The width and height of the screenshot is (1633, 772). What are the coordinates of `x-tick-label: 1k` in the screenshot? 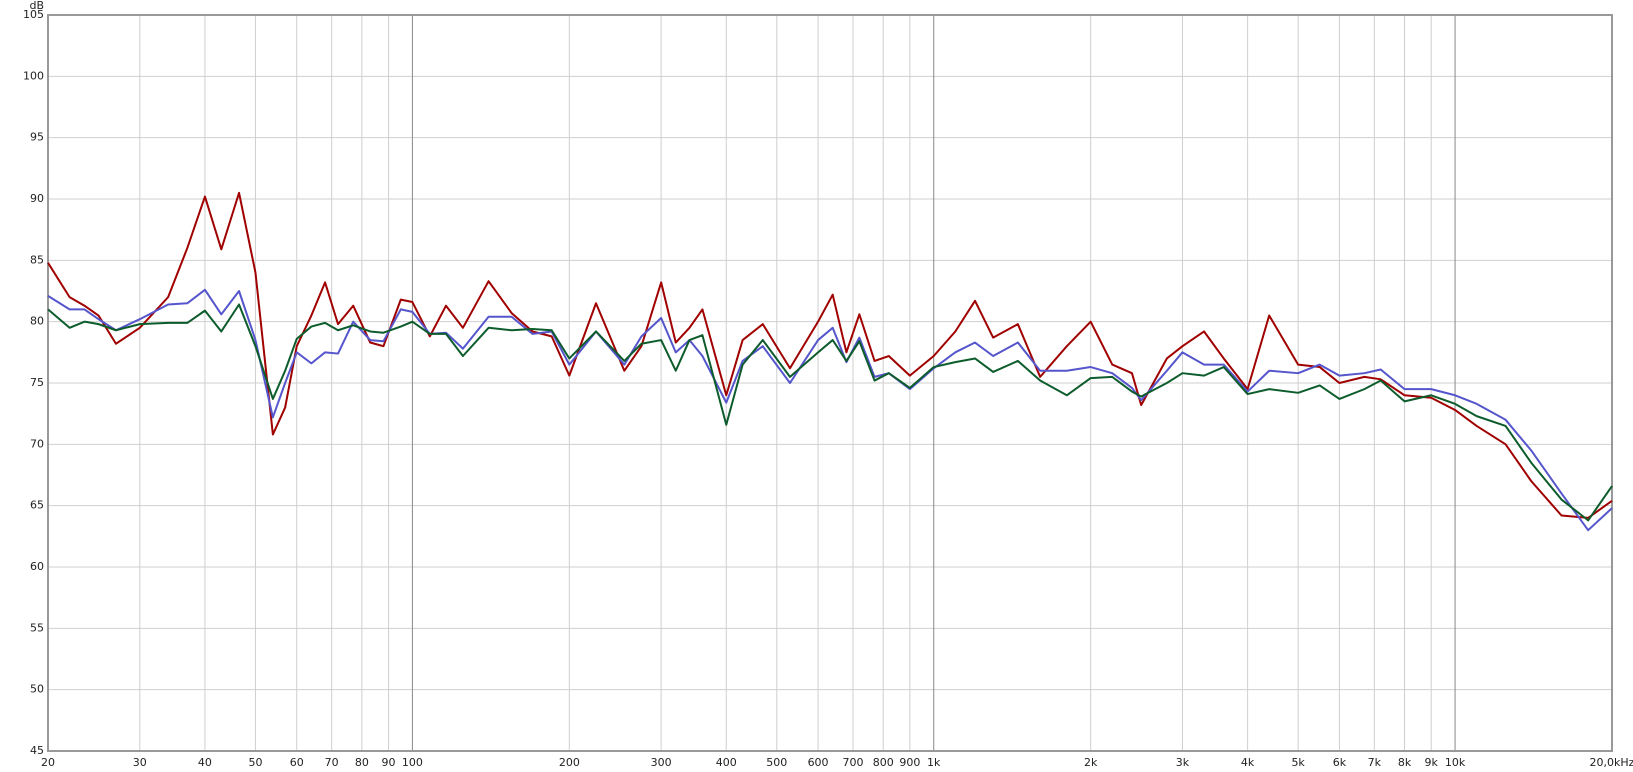 It's located at (934, 762).